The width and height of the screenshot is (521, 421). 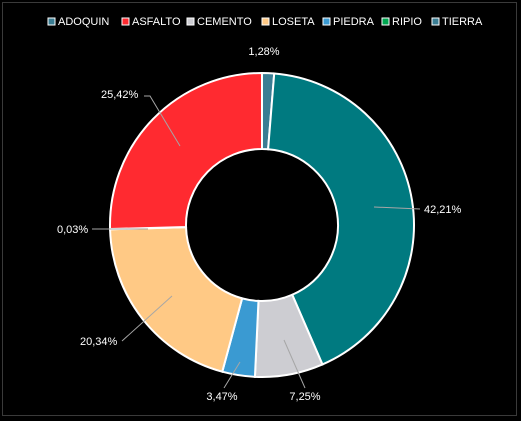 I want to click on legend-label-asfalto: ASFALTO, so click(x=156, y=22).